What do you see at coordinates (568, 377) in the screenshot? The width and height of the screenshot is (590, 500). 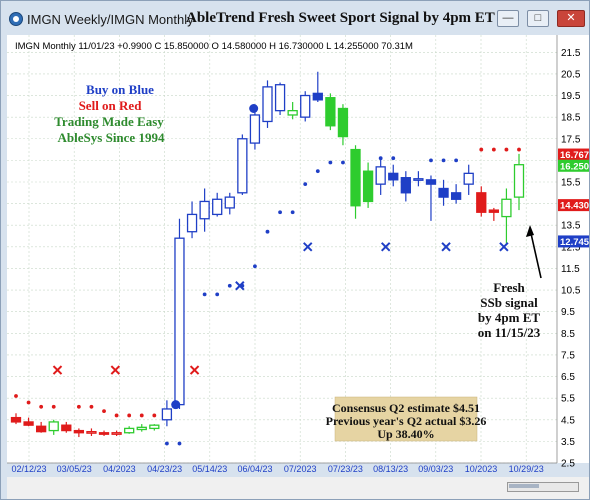 I see `price-tick-label: 6.5` at bounding box center [568, 377].